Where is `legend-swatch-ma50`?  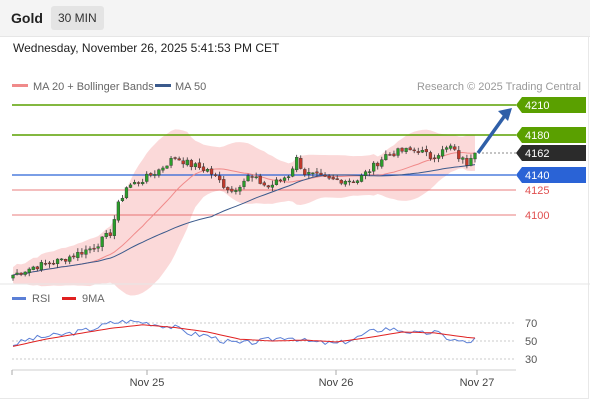 legend-swatch-ma50 is located at coordinates (163, 85).